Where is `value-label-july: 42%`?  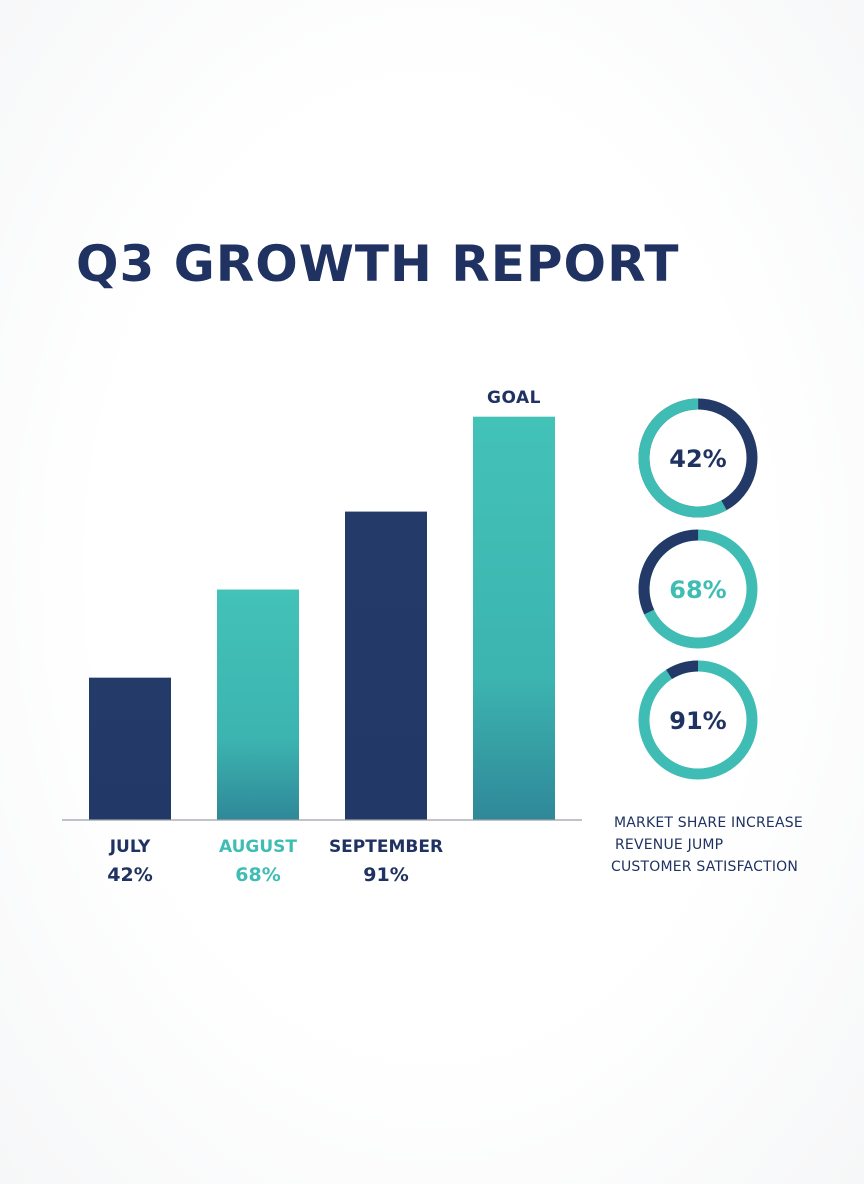 value-label-july: 42% is located at coordinates (129, 875).